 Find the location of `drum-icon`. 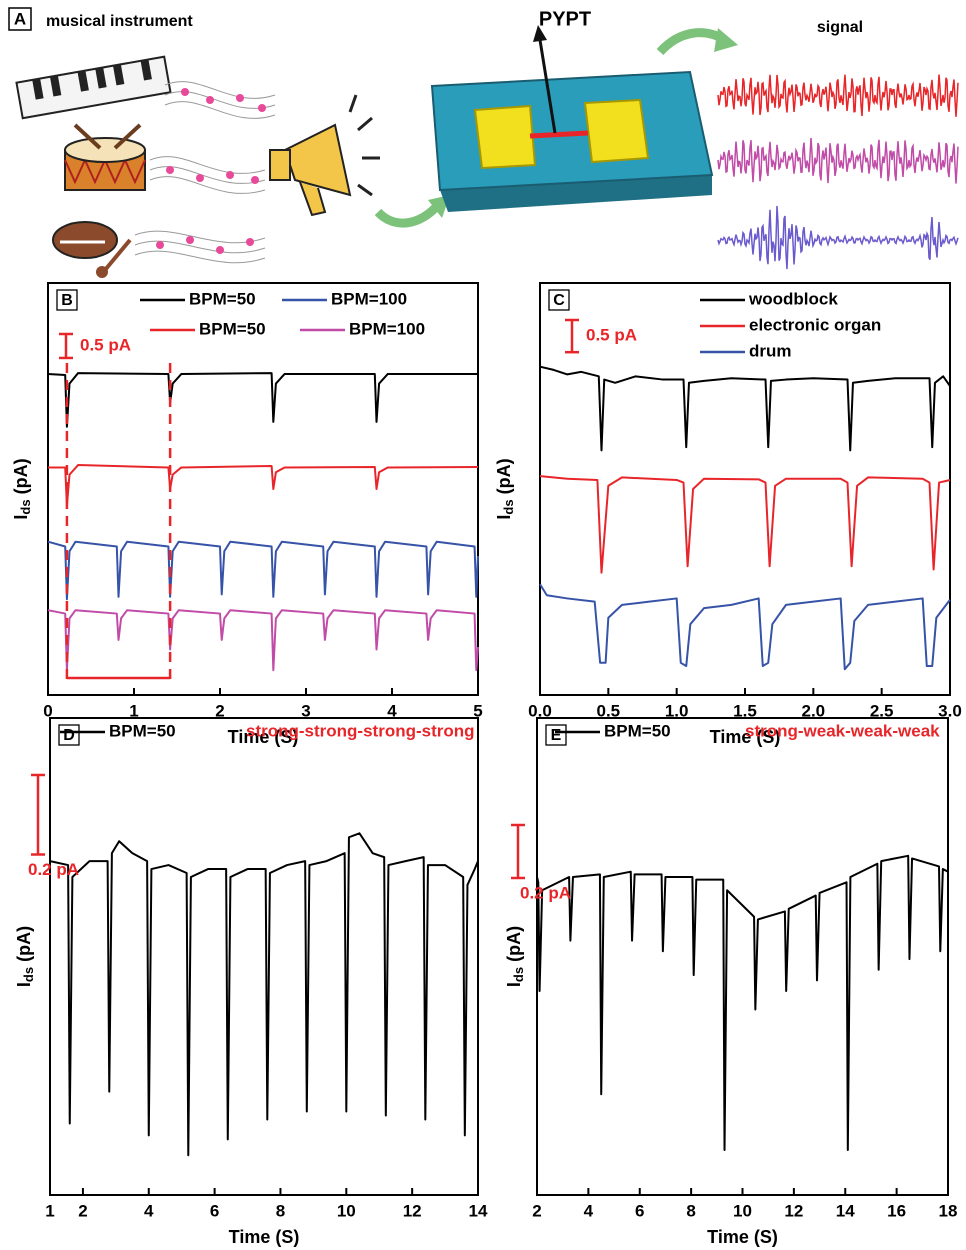

drum-icon is located at coordinates (105, 157).